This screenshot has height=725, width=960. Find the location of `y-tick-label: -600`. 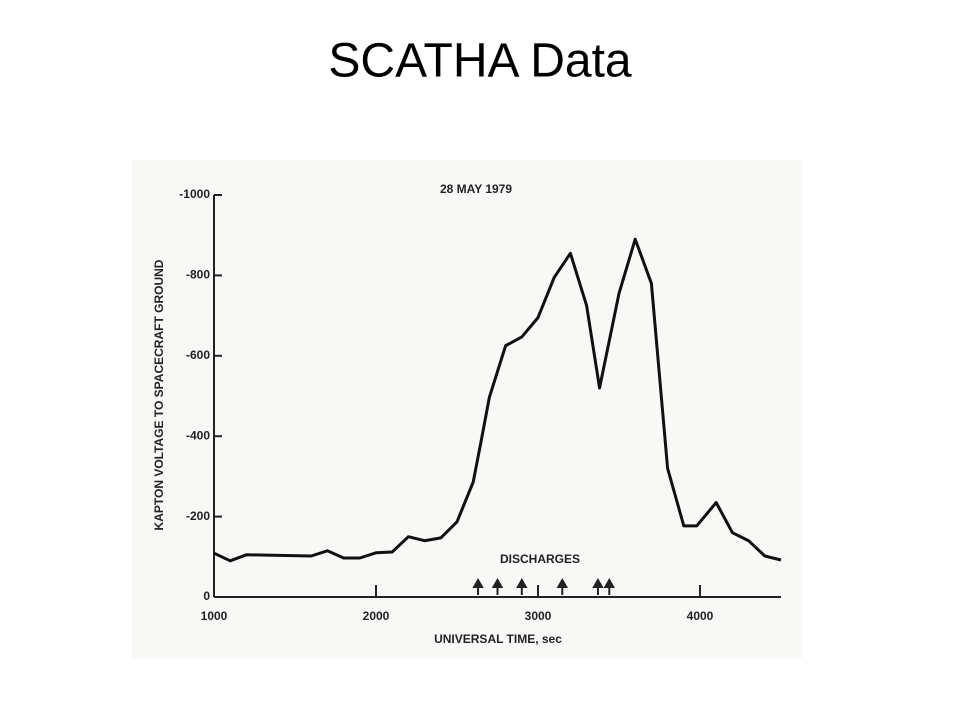

y-tick-label: -600 is located at coordinates (198, 355).